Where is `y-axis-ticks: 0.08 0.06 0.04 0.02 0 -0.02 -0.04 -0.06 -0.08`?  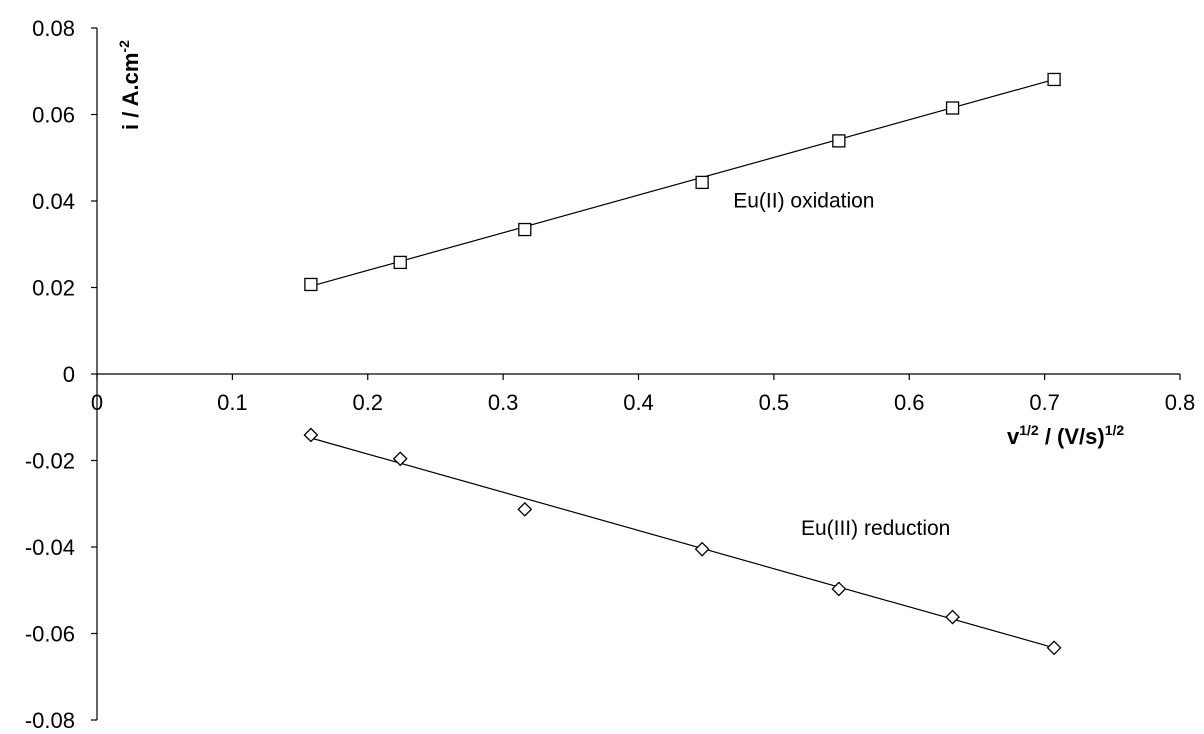 y-axis-ticks: 0.08 0.06 0.04 0.02 0 -0.02 -0.04 -0.06 -0.08 is located at coordinates (61, 374).